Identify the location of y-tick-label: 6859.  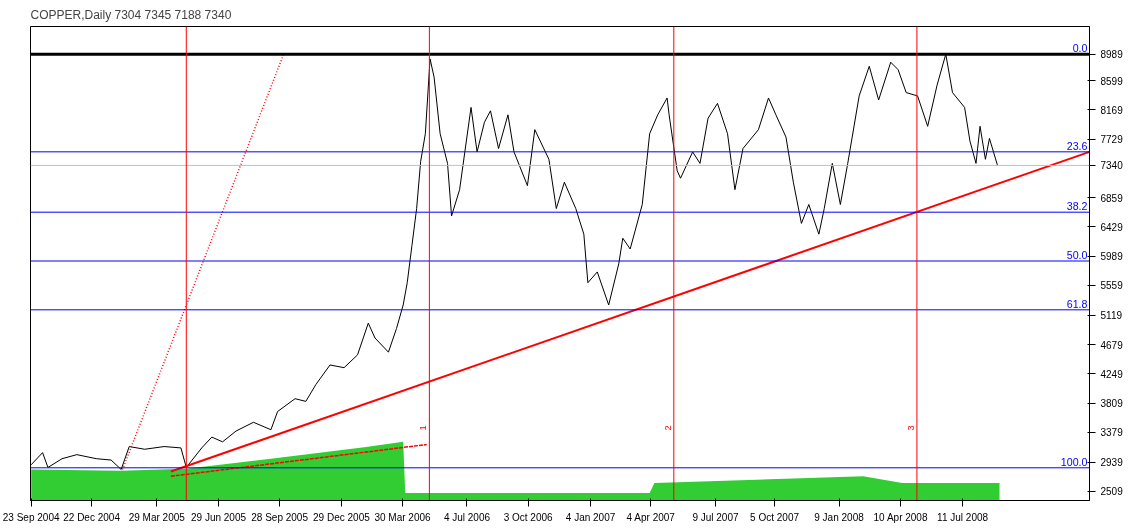
(1112, 198).